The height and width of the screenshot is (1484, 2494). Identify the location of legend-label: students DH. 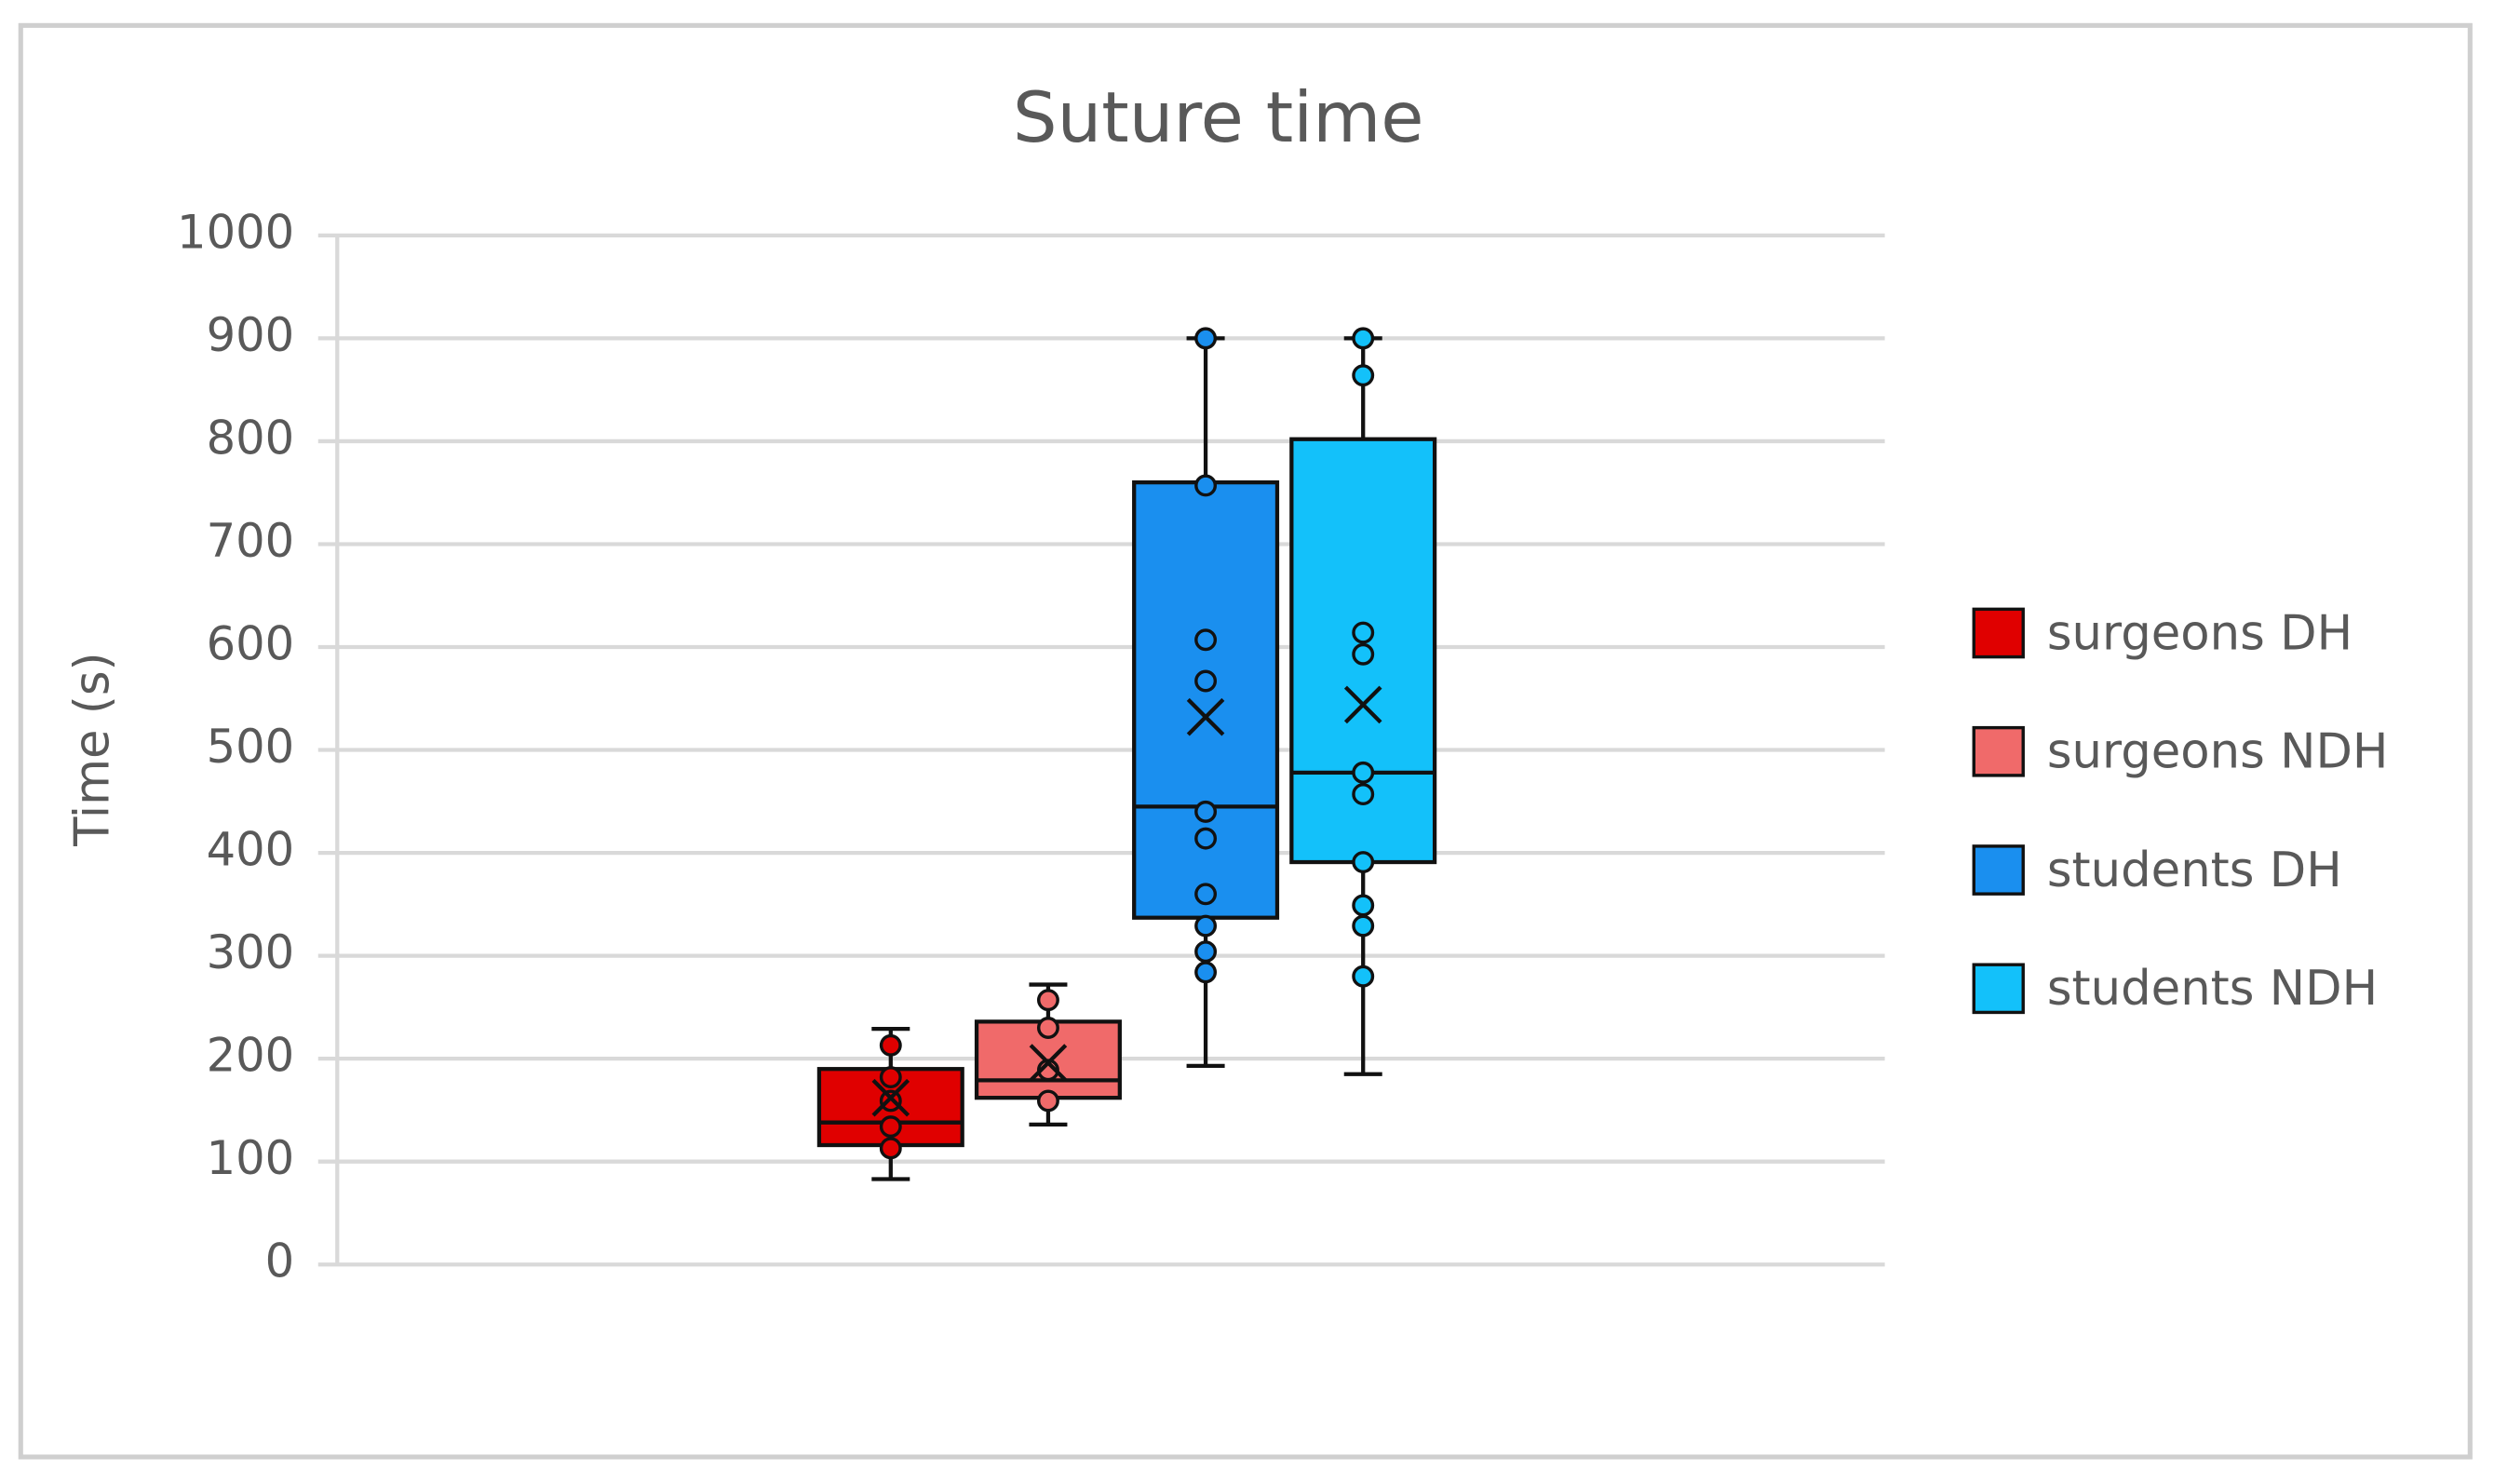
(2194, 870).